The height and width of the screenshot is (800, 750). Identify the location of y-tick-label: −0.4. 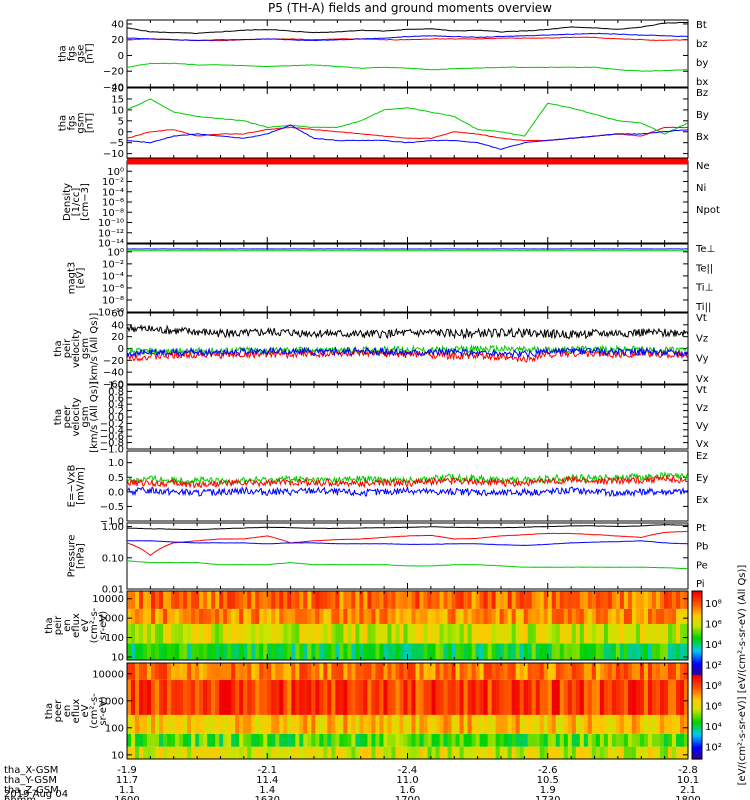
(112, 430).